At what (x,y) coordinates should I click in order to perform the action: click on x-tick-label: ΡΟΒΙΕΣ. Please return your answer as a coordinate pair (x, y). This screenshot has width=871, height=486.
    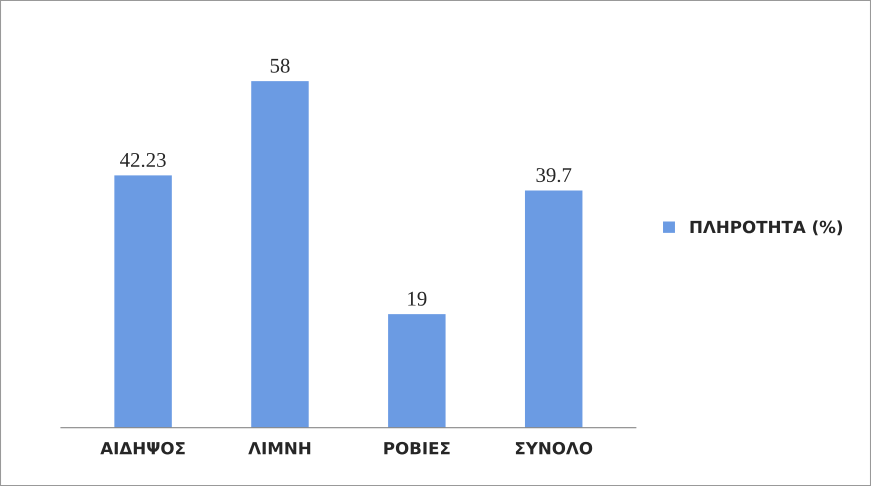
    Looking at the image, I should click on (417, 448).